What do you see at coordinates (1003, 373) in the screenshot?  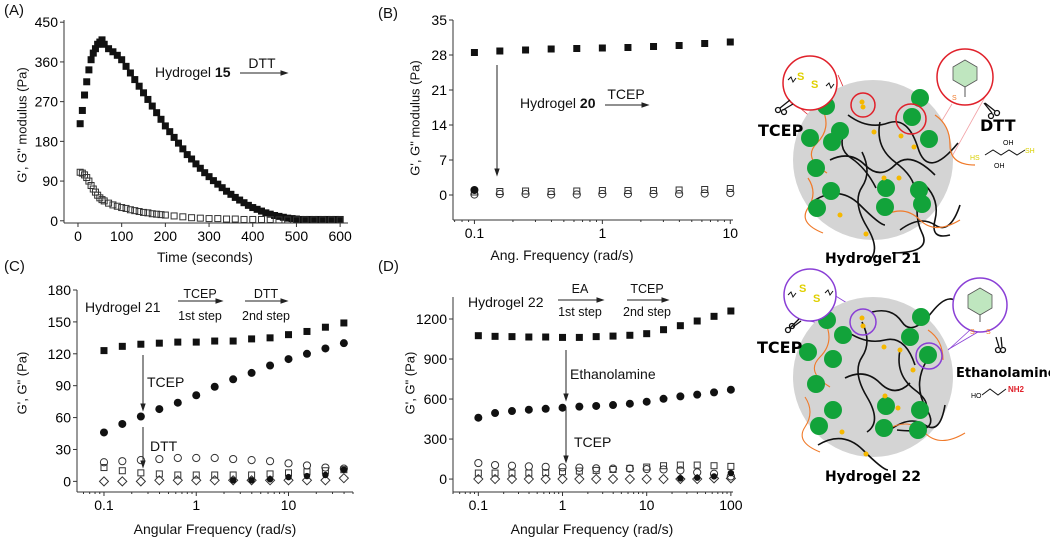 I see `ethanolamine-label: Ethanolamine` at bounding box center [1003, 373].